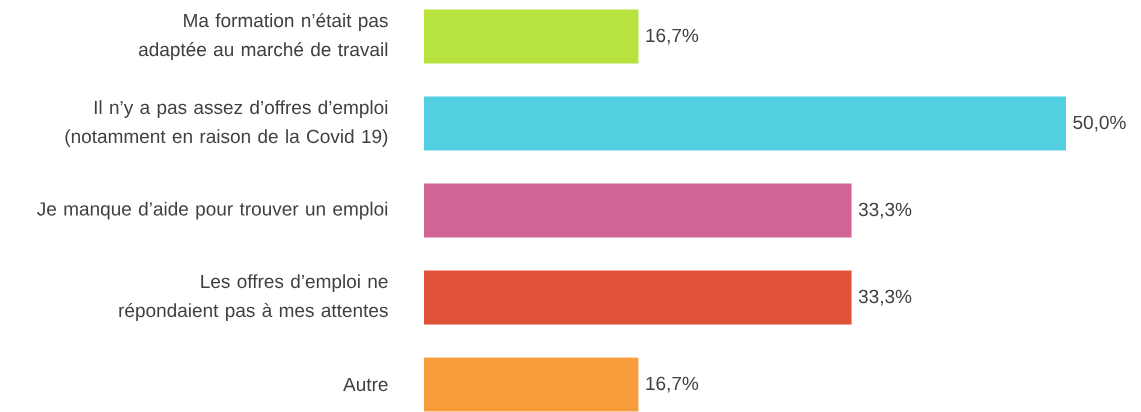  What do you see at coordinates (365, 384) in the screenshot?
I see `y-tick-label: Autre` at bounding box center [365, 384].